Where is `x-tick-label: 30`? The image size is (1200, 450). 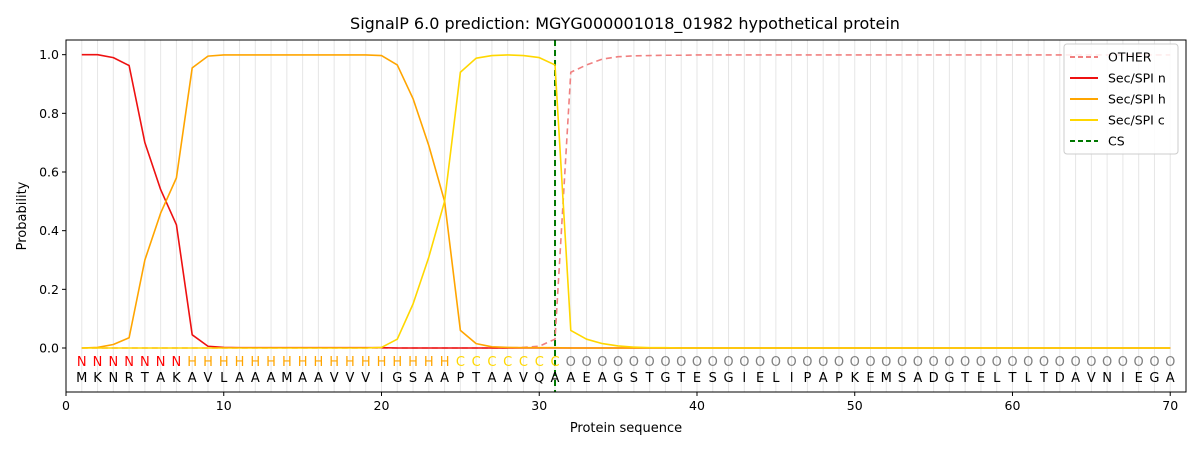
x-tick-label: 30 is located at coordinates (539, 405).